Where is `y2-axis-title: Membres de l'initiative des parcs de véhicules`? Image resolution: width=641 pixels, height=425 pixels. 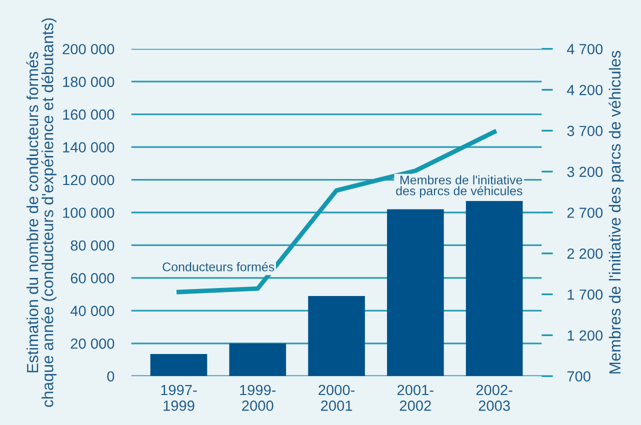 y2-axis-title: Membres de l'initiative des parcs de véhicules is located at coordinates (616, 212).